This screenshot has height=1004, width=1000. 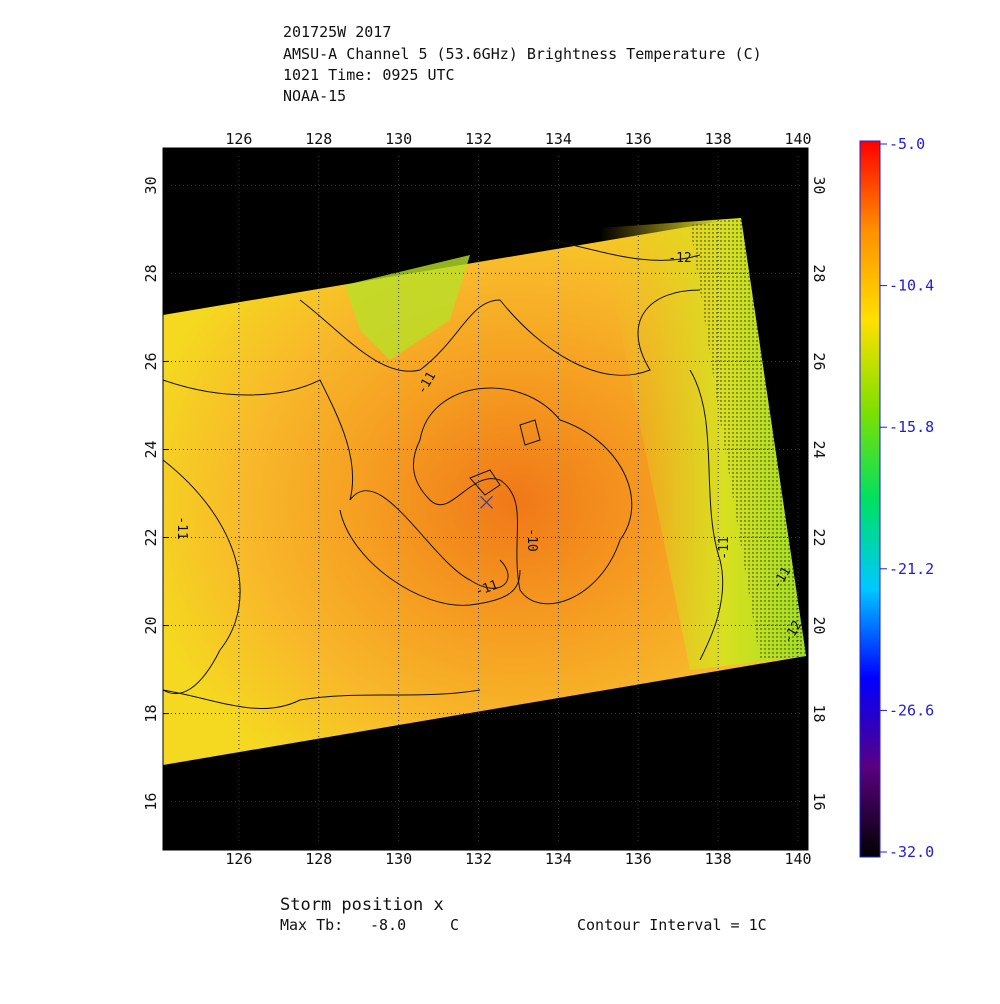 I want to click on colorbar-tick-label: -21.2, so click(x=911, y=569).